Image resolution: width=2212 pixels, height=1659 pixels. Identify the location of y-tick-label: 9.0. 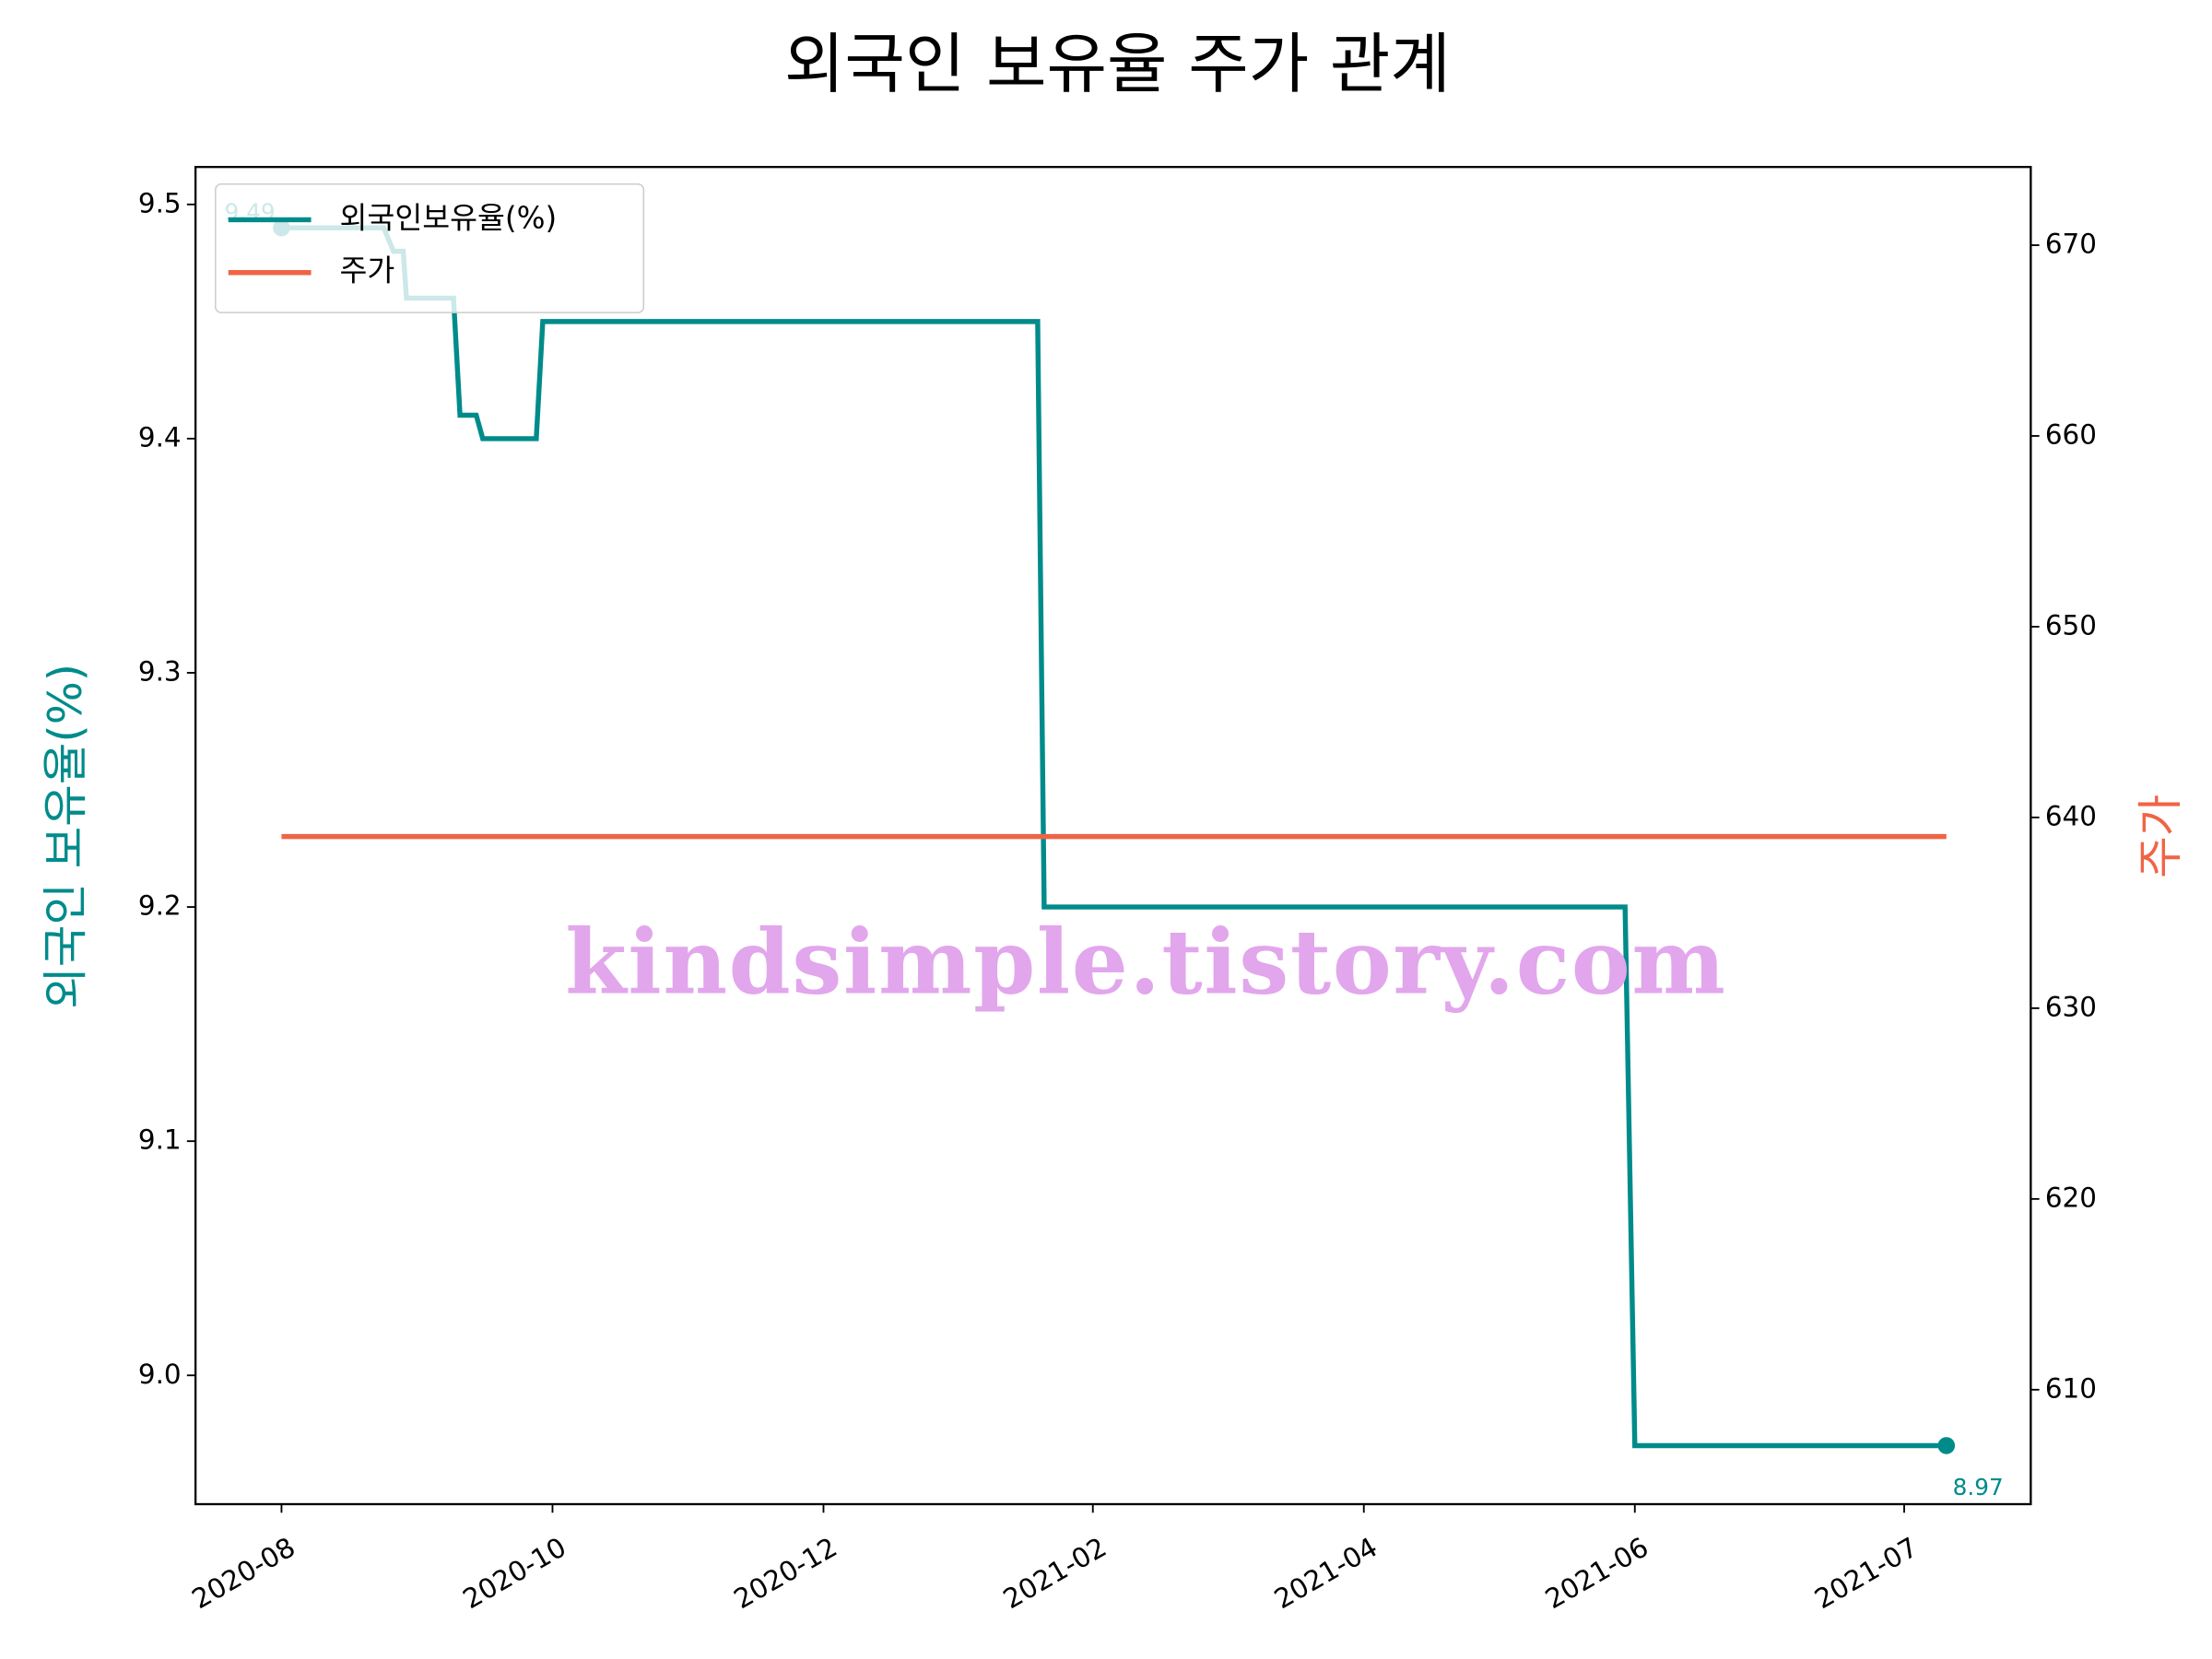
(160, 1374).